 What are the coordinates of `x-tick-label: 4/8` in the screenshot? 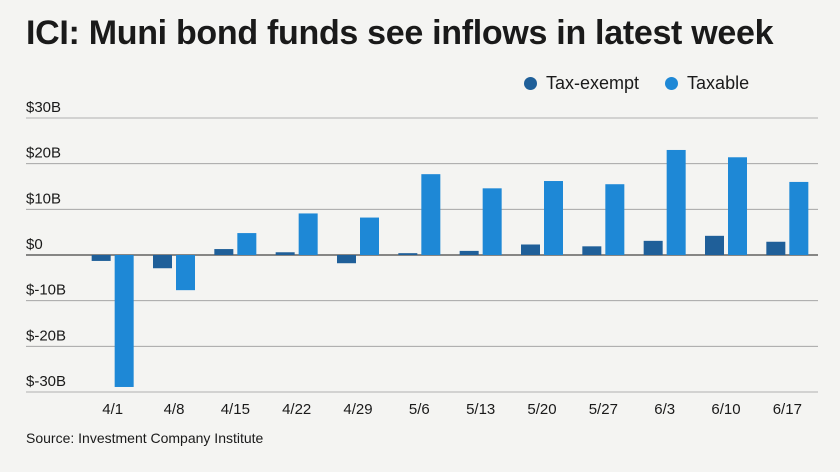 It's located at (174, 409).